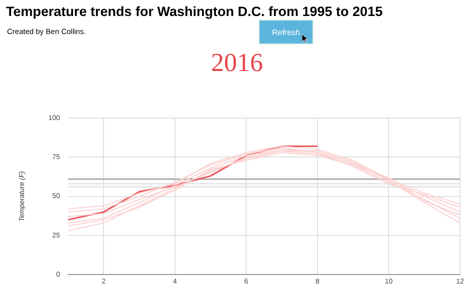  What do you see at coordinates (194, 11) in the screenshot?
I see `chart-title: Temperature trends for Washington D.C. from 1995 to 2015` at bounding box center [194, 11].